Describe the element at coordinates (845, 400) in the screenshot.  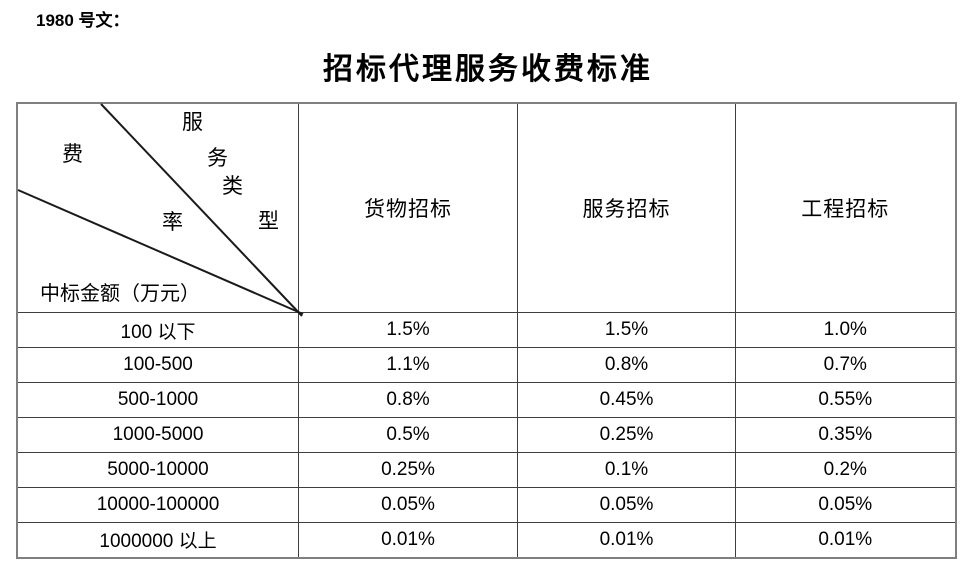
I see `fee-value-cell: 0.55%` at that location.